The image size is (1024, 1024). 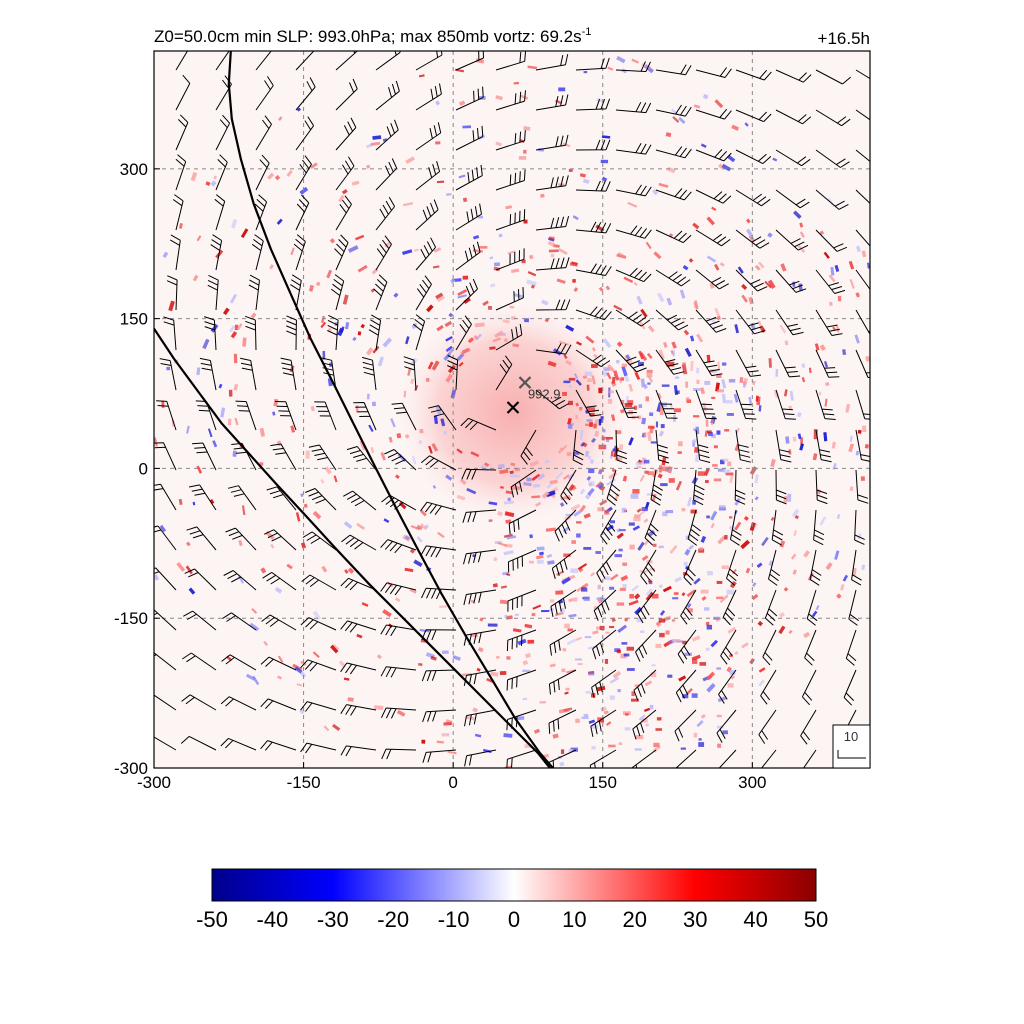 What do you see at coordinates (454, 919) in the screenshot?
I see `colorbar-tick-label: -10` at bounding box center [454, 919].